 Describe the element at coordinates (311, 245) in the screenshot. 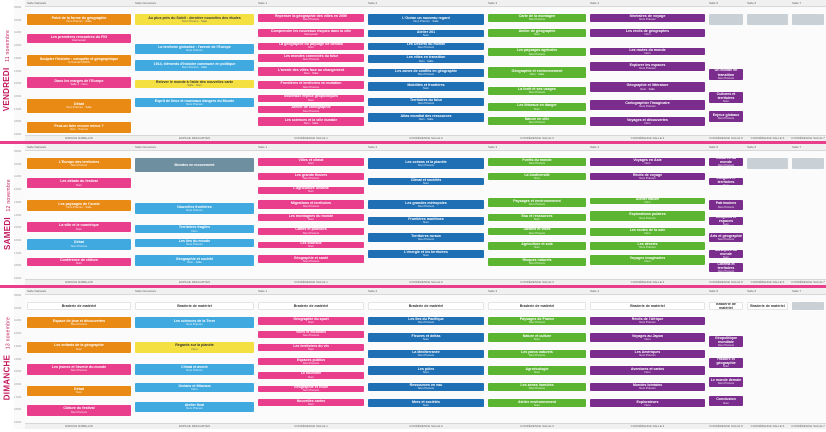

I see `event-card: Les littoraux Nom` at that location.